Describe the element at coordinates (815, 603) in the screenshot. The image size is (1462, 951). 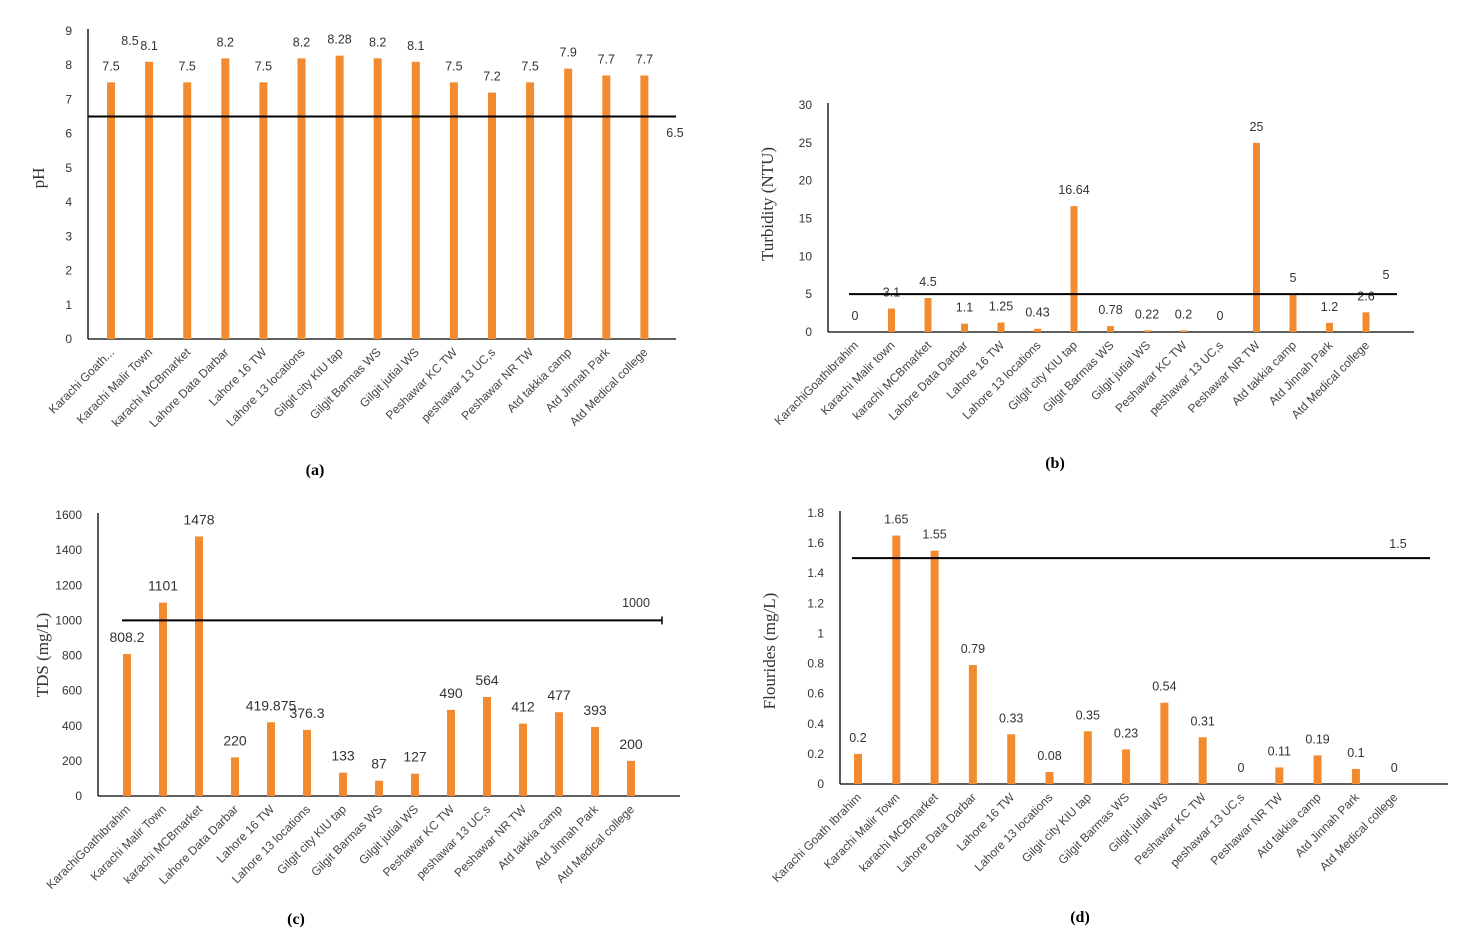
I see `y-tick-label: 1.2` at that location.